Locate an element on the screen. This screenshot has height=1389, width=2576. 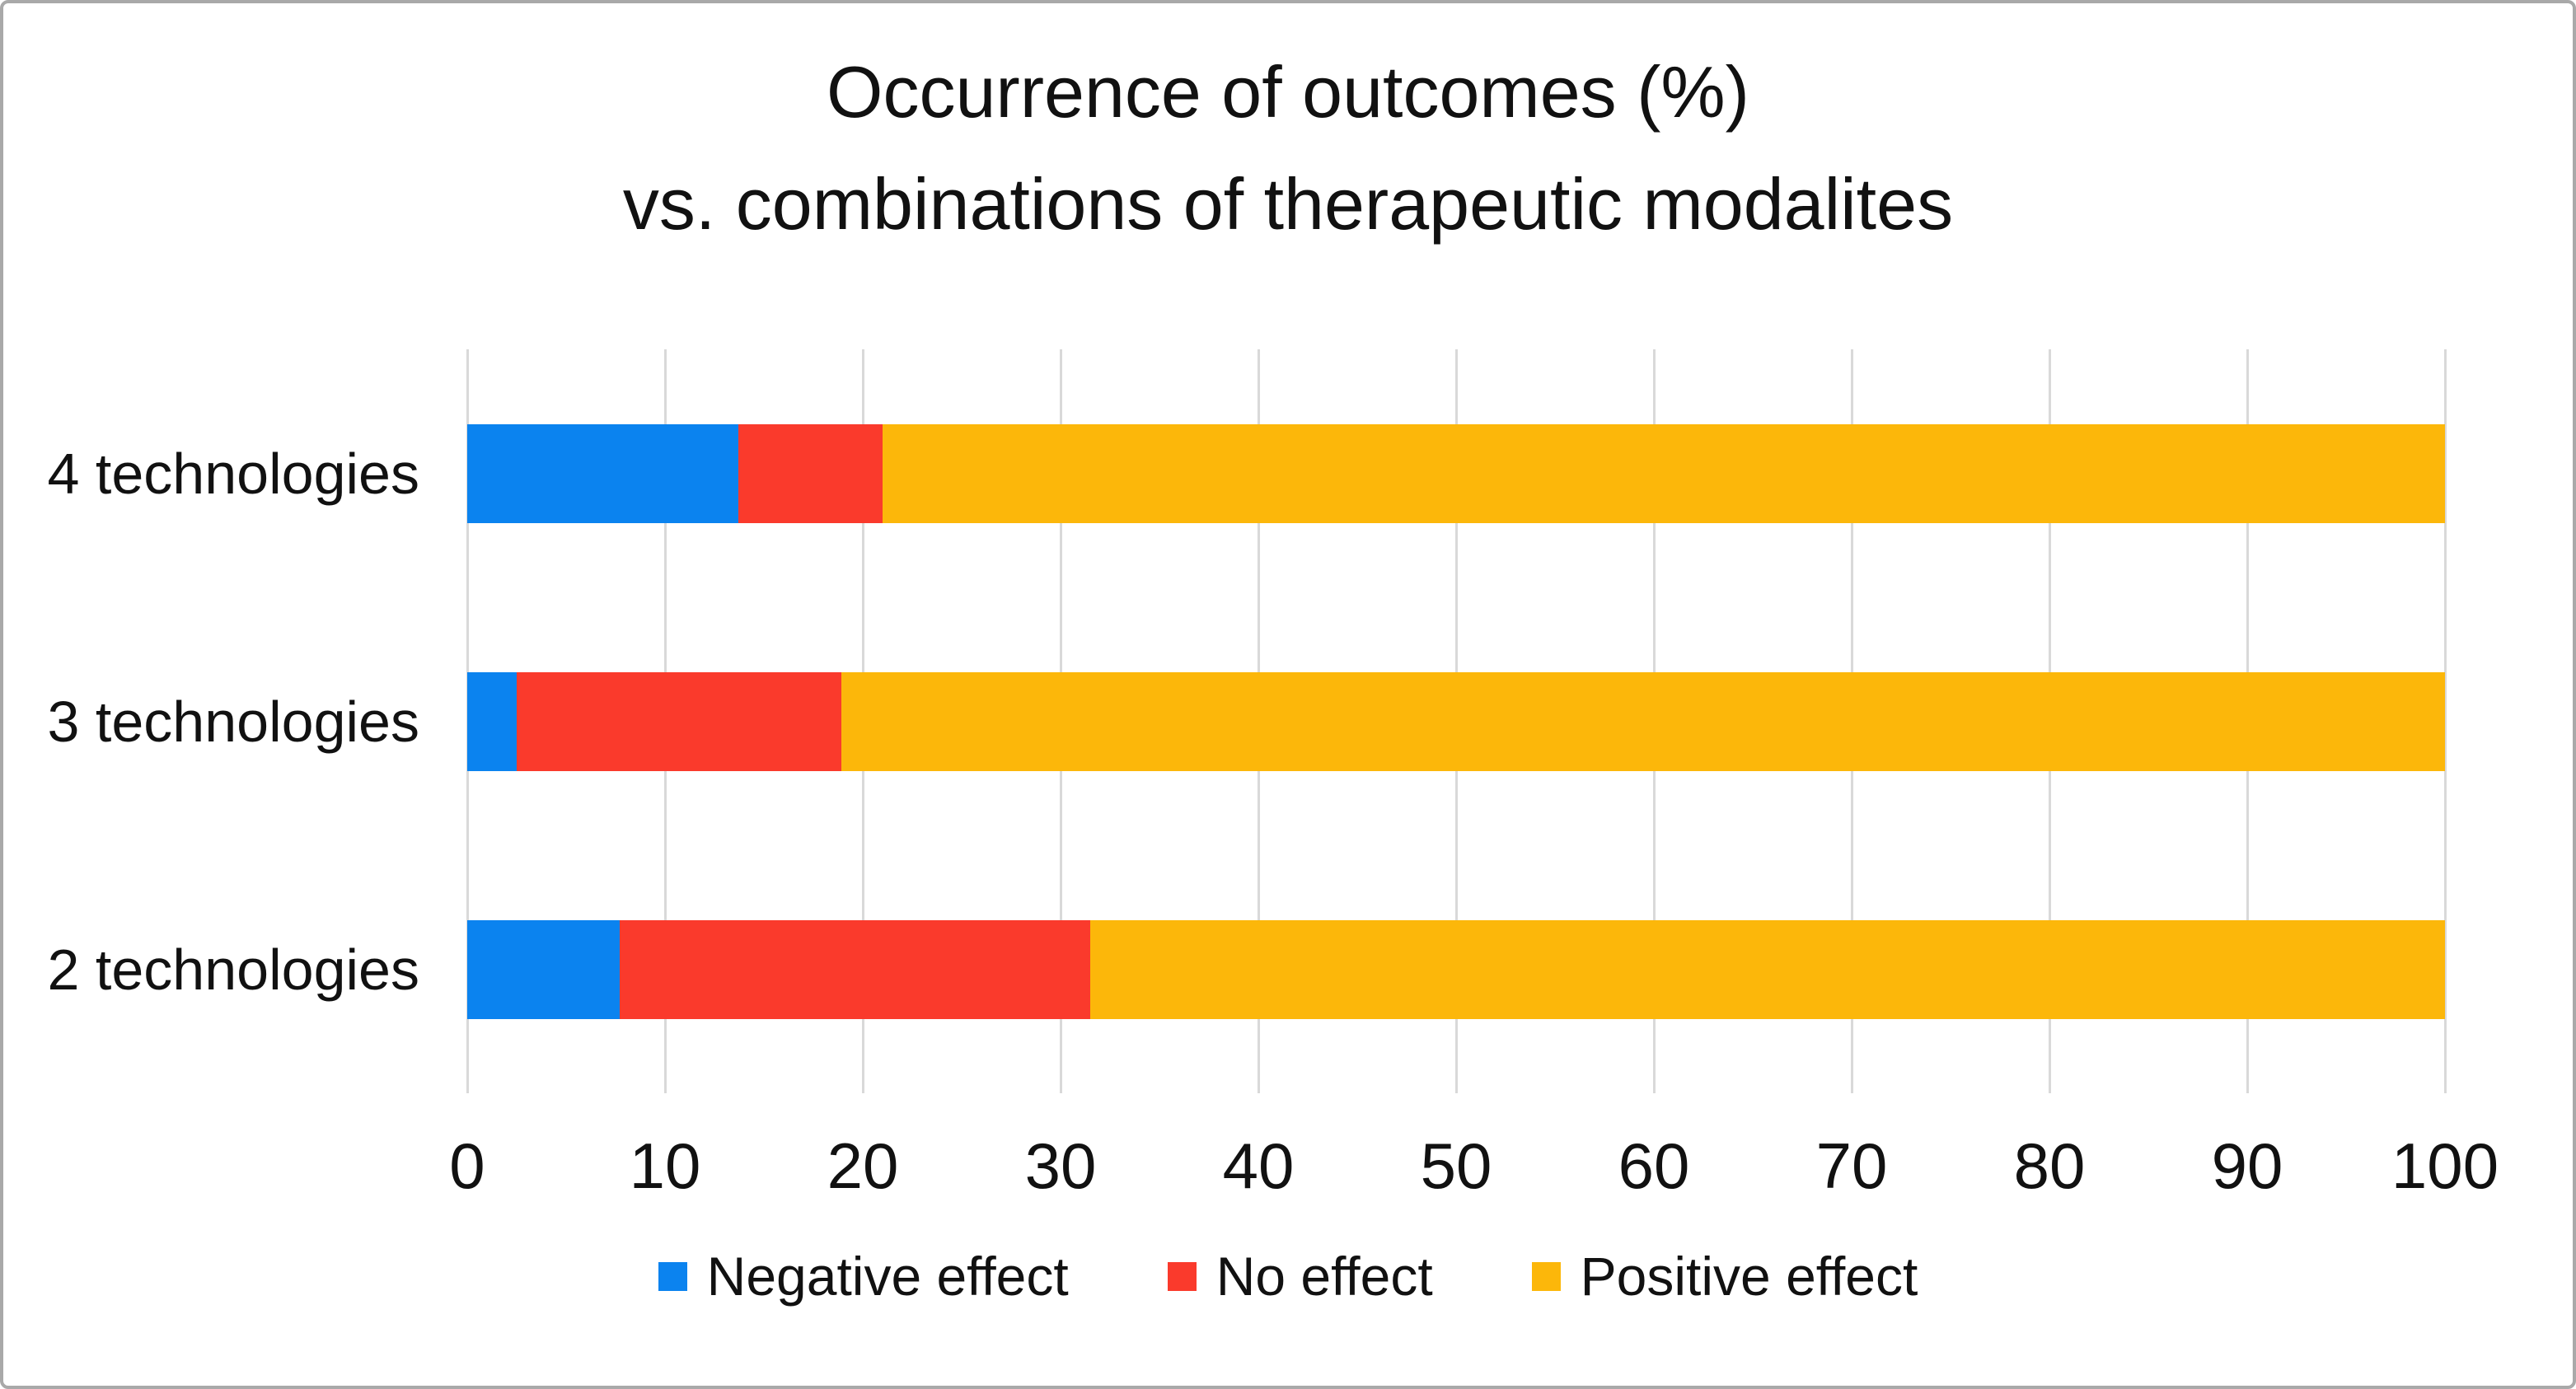
category-label-3-technologies: 3 technologies is located at coordinates (233, 721).